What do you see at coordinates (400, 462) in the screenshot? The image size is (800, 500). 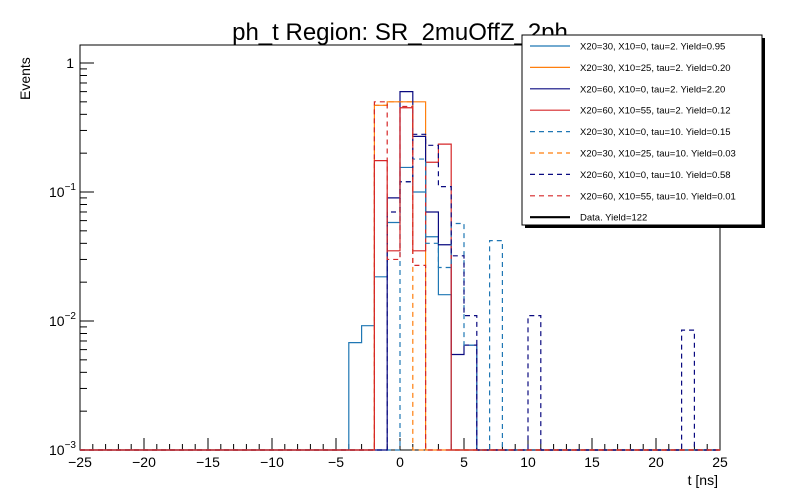 I see `x-tick-label: 0` at bounding box center [400, 462].